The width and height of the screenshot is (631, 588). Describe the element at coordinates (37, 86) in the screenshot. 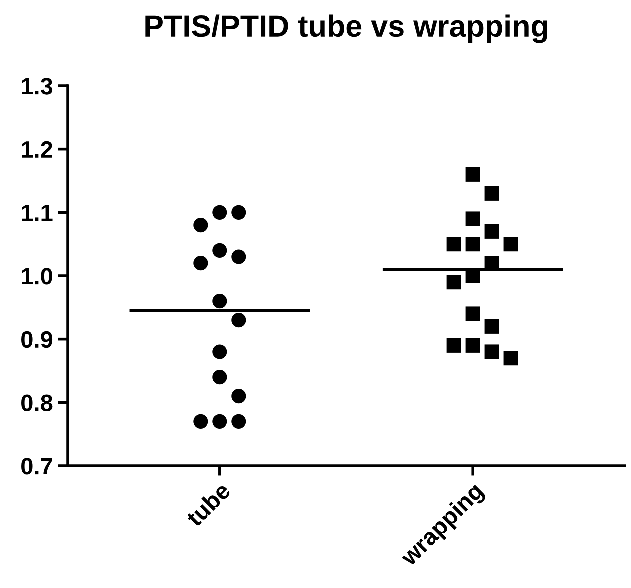

I see `y-tick-label: 1.3` at that location.